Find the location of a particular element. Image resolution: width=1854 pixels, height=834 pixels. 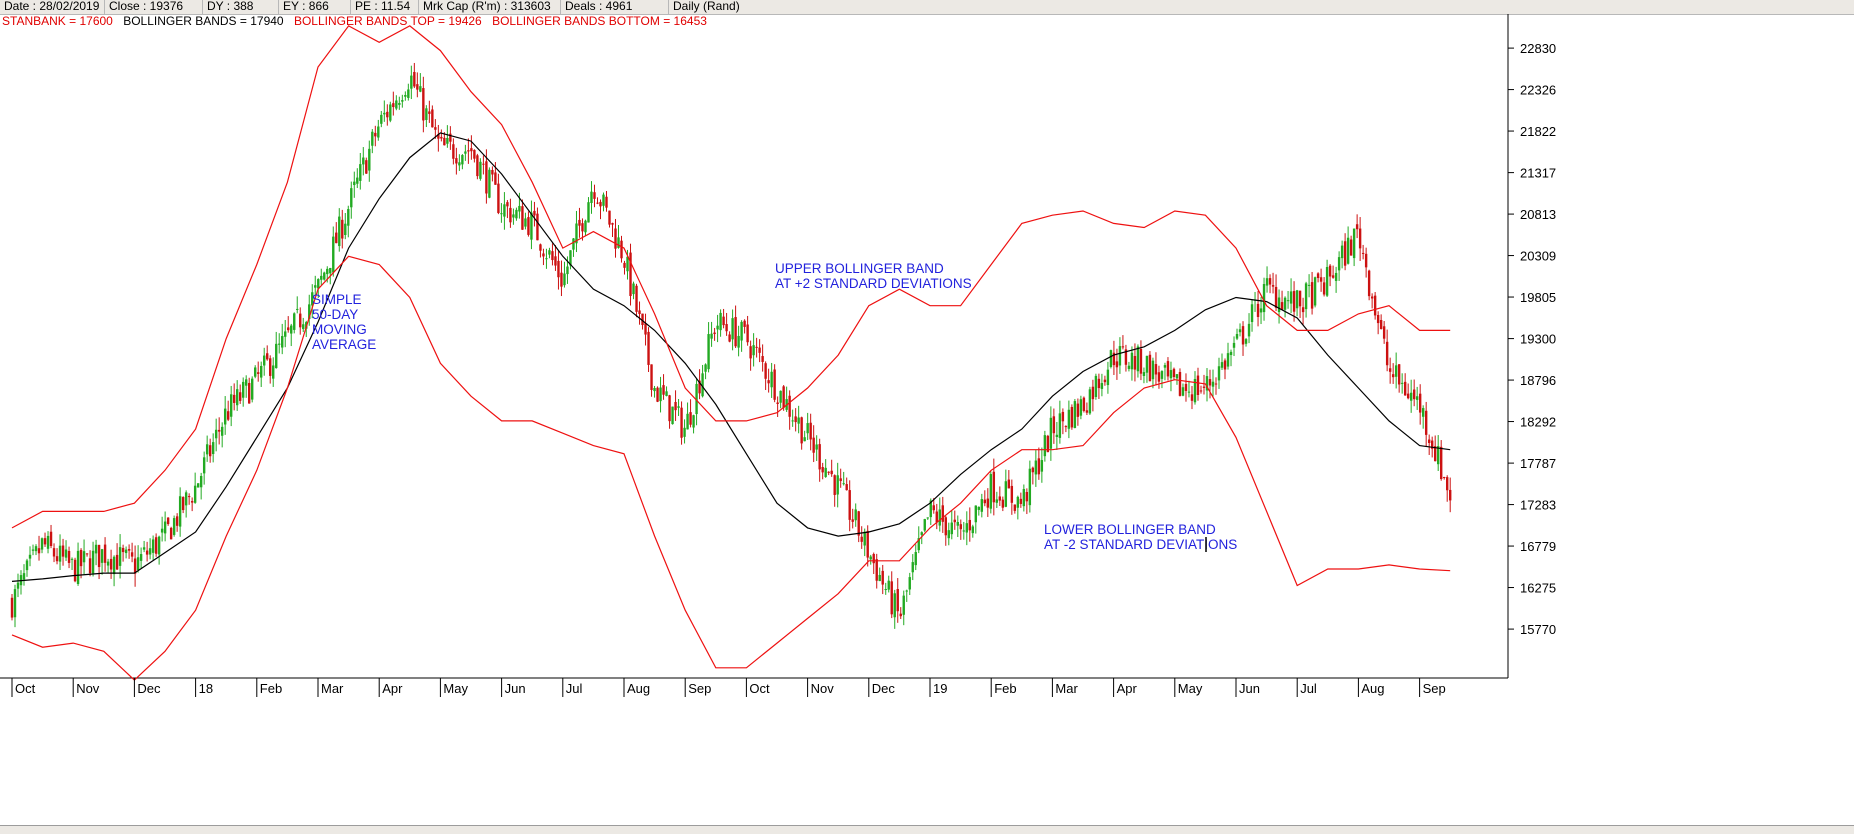

x-tick-label: Aug is located at coordinates (638, 688).